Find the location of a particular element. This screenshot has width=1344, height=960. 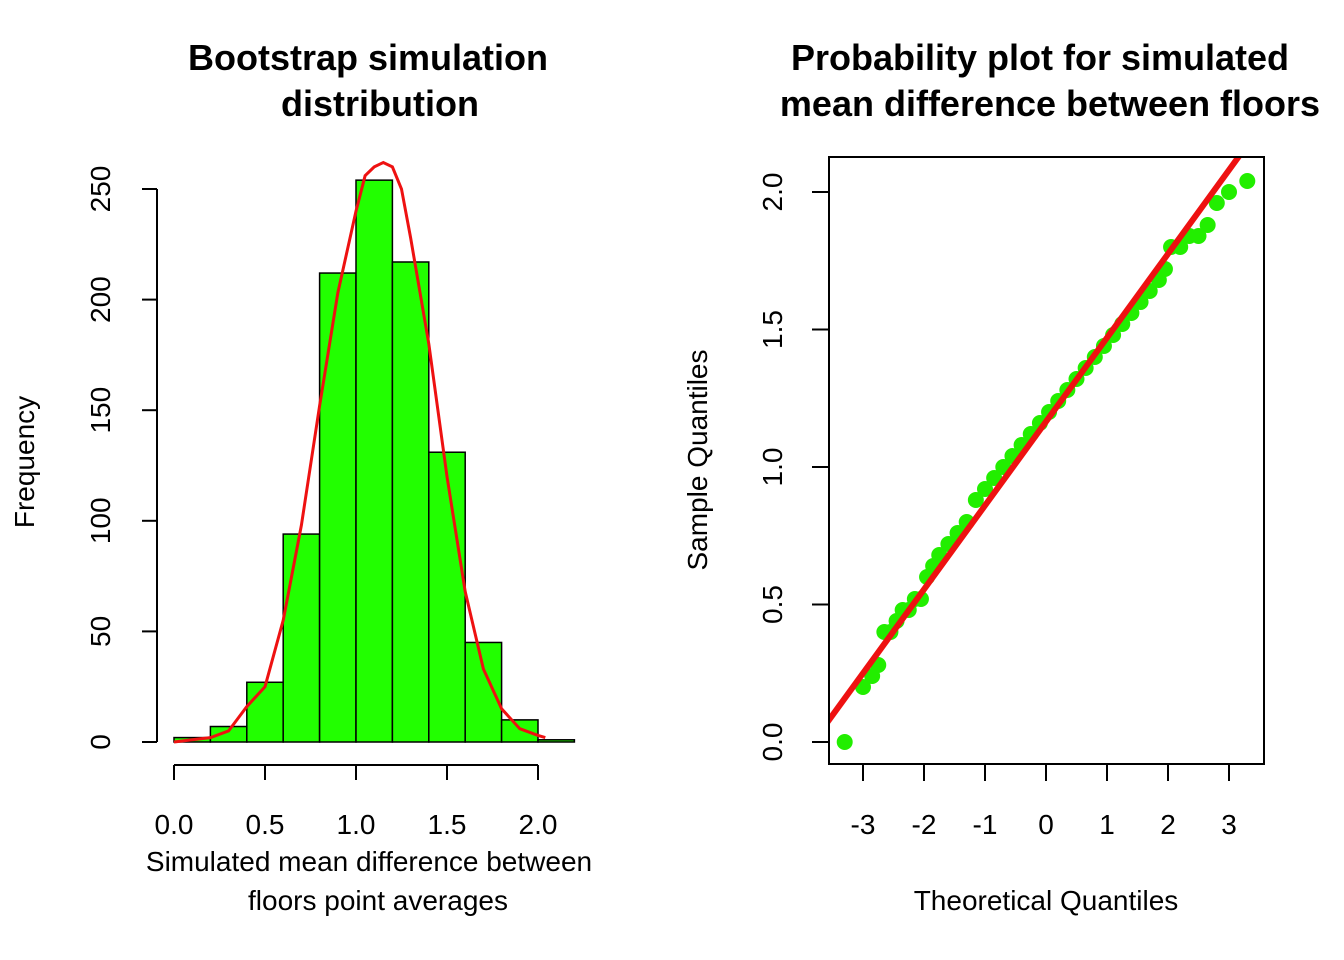

qq-x-tick-label: 3 is located at coordinates (1229, 824).